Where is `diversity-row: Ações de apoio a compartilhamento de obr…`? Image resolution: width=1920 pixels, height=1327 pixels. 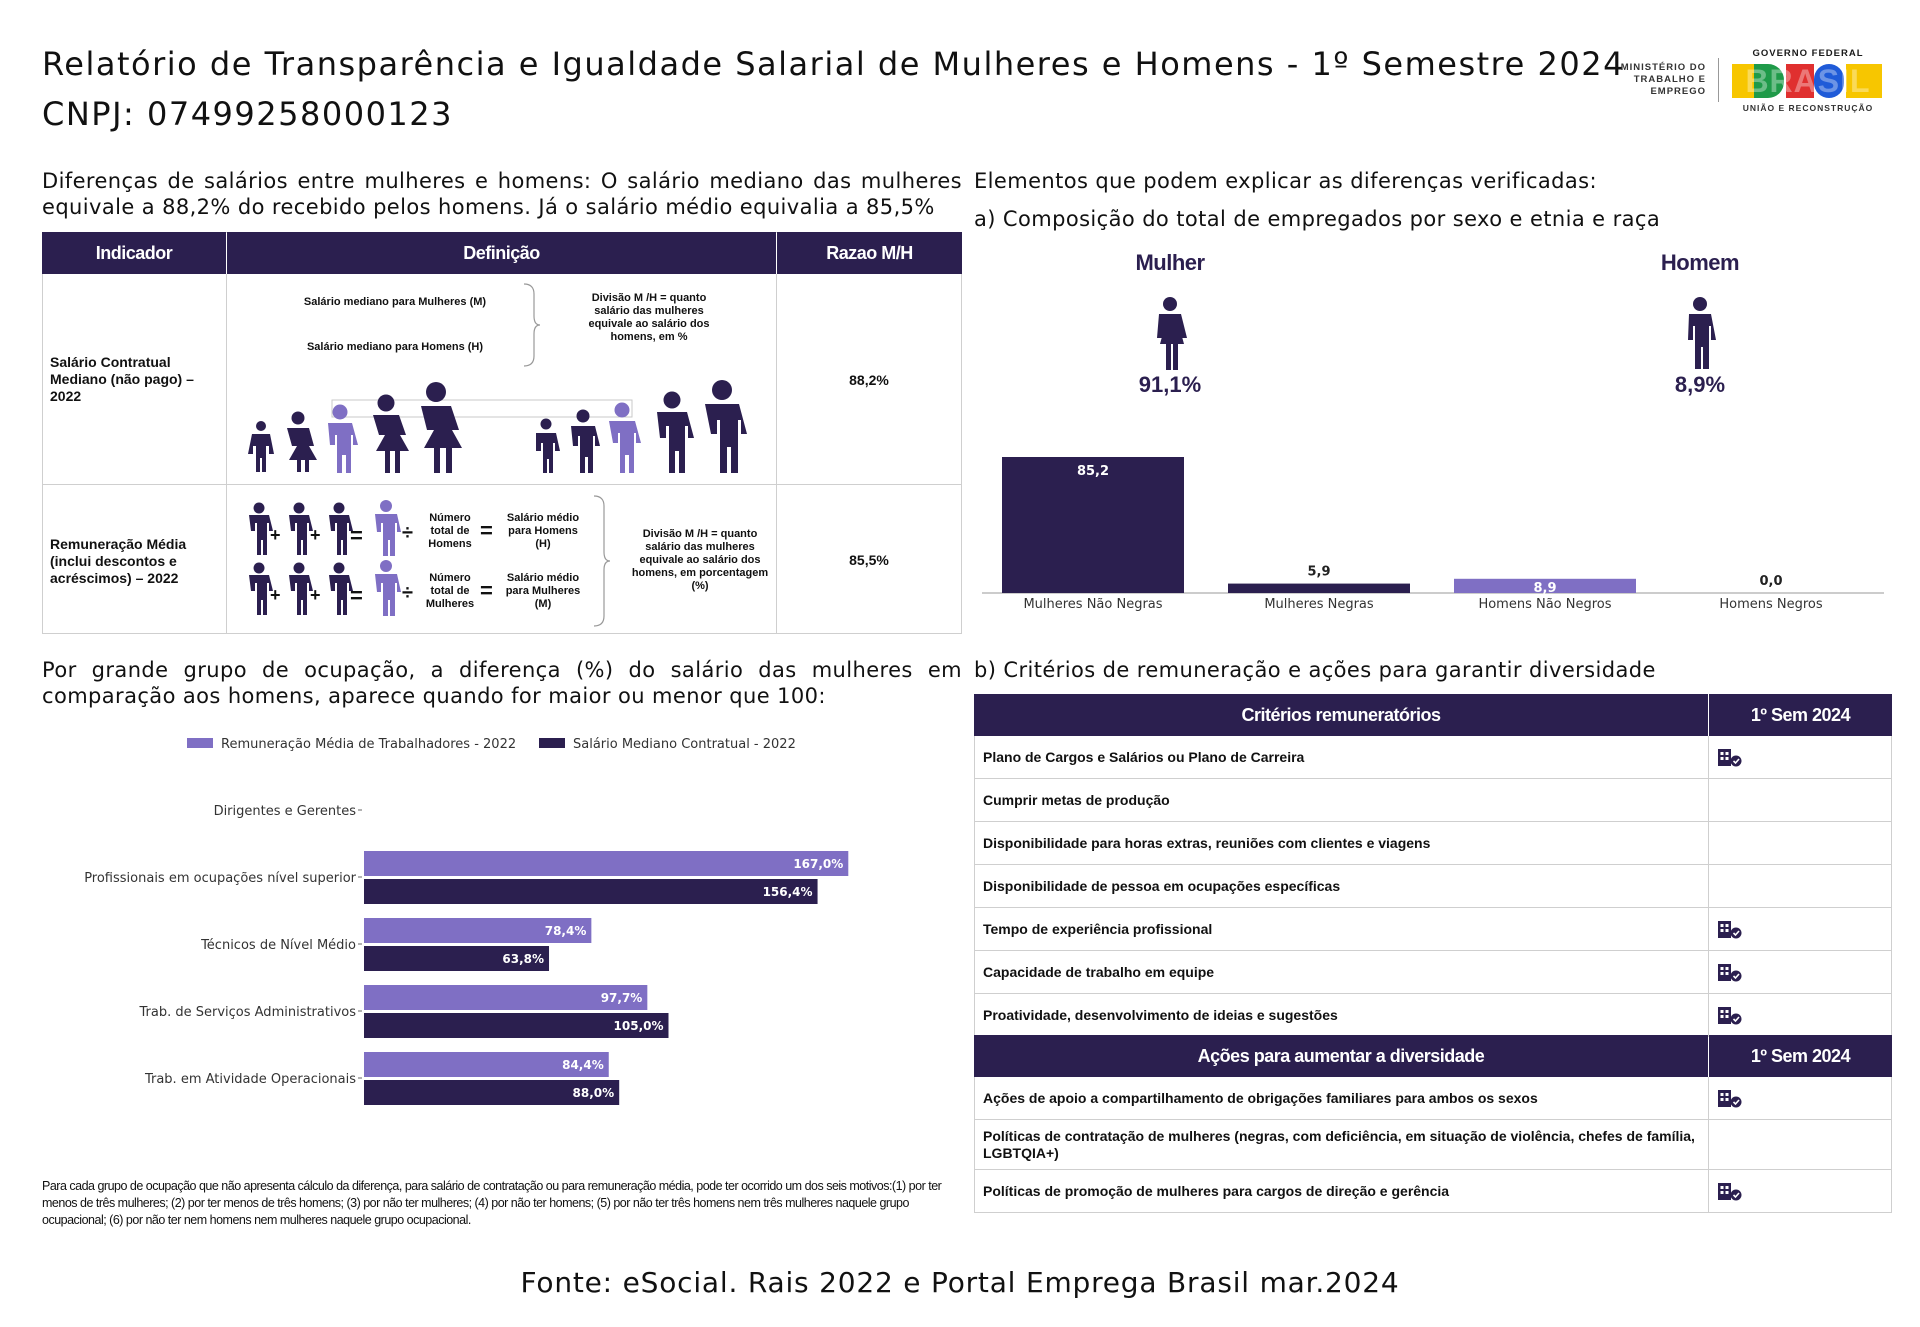 diversity-row: Ações de apoio a compartilhamento de obr… is located at coordinates (1433, 1098).